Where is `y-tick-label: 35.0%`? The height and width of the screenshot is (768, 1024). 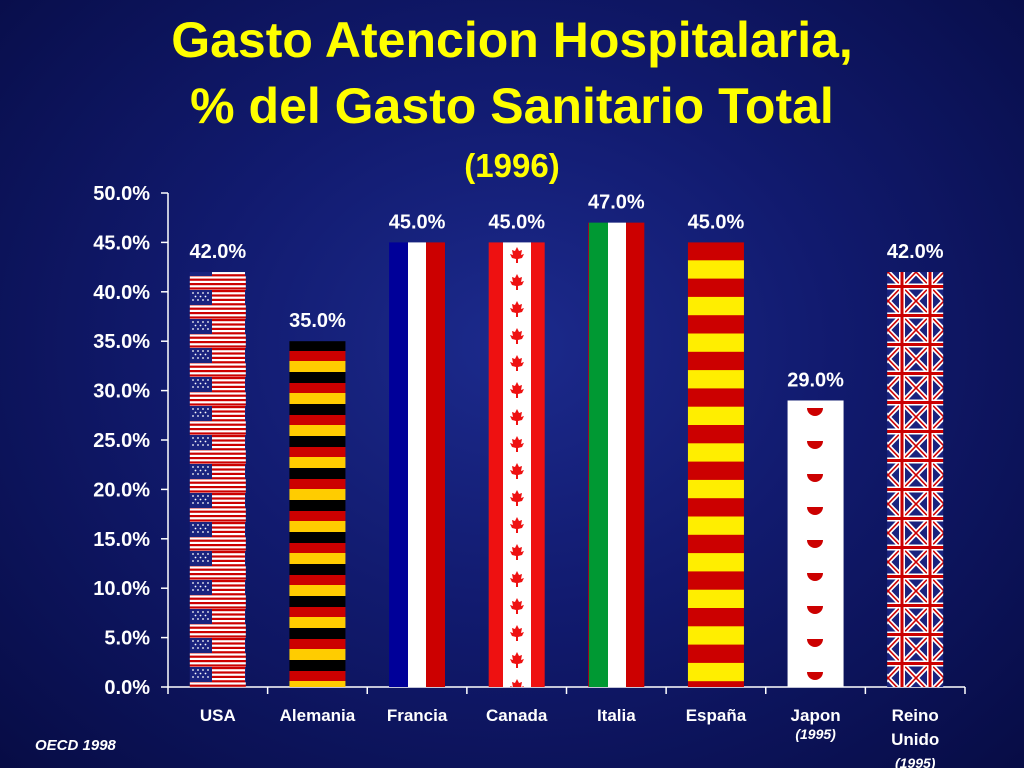 y-tick-label: 35.0% is located at coordinates (121, 342).